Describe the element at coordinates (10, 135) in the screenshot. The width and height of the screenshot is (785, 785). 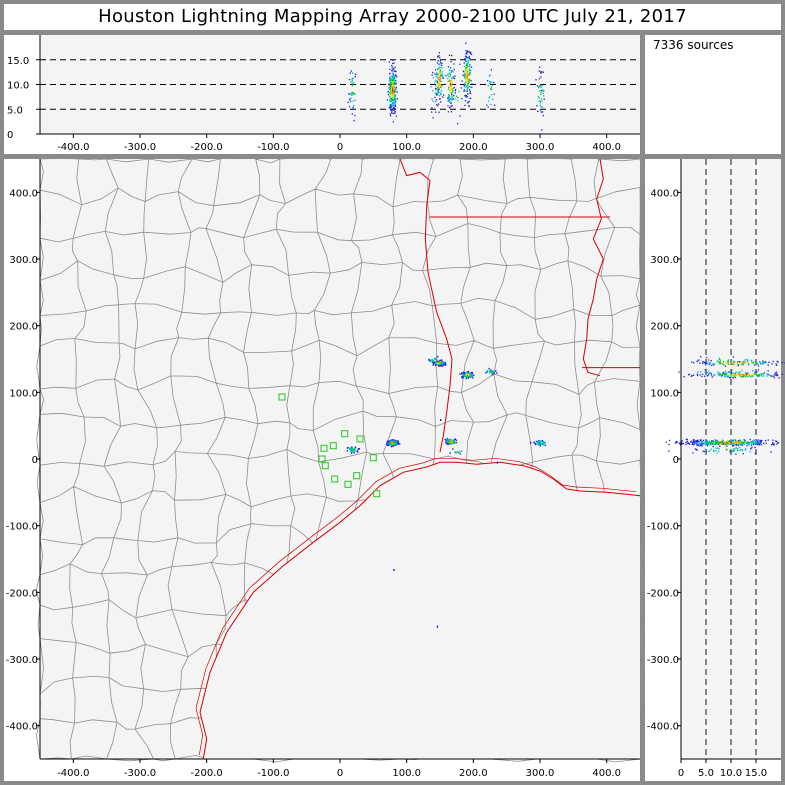
I see `altitude-tick-label: 0` at that location.